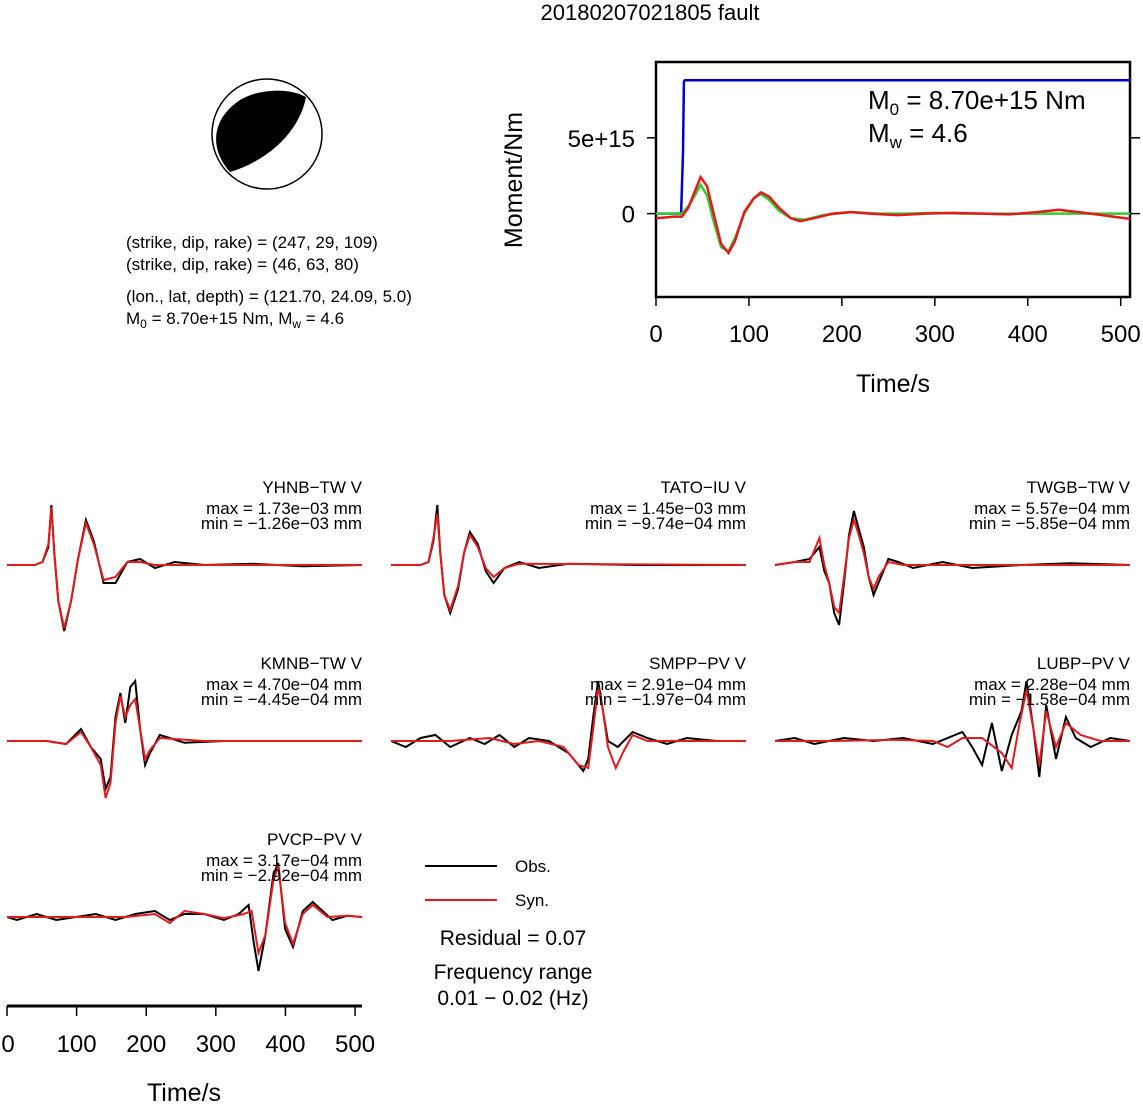 Image resolution: width=1143 pixels, height=1104 pixels. What do you see at coordinates (668, 508) in the screenshot?
I see `station-max-amplitude: max = 1.45e−03 mm` at bounding box center [668, 508].